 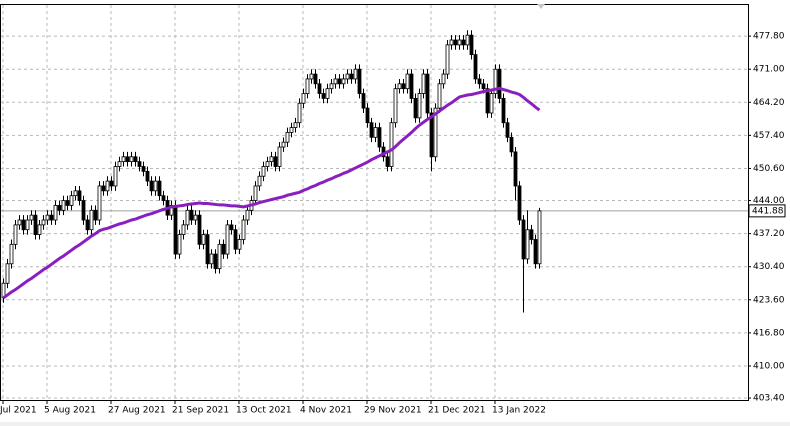 I want to click on y-tick-label: 471.00, so click(x=769, y=70).